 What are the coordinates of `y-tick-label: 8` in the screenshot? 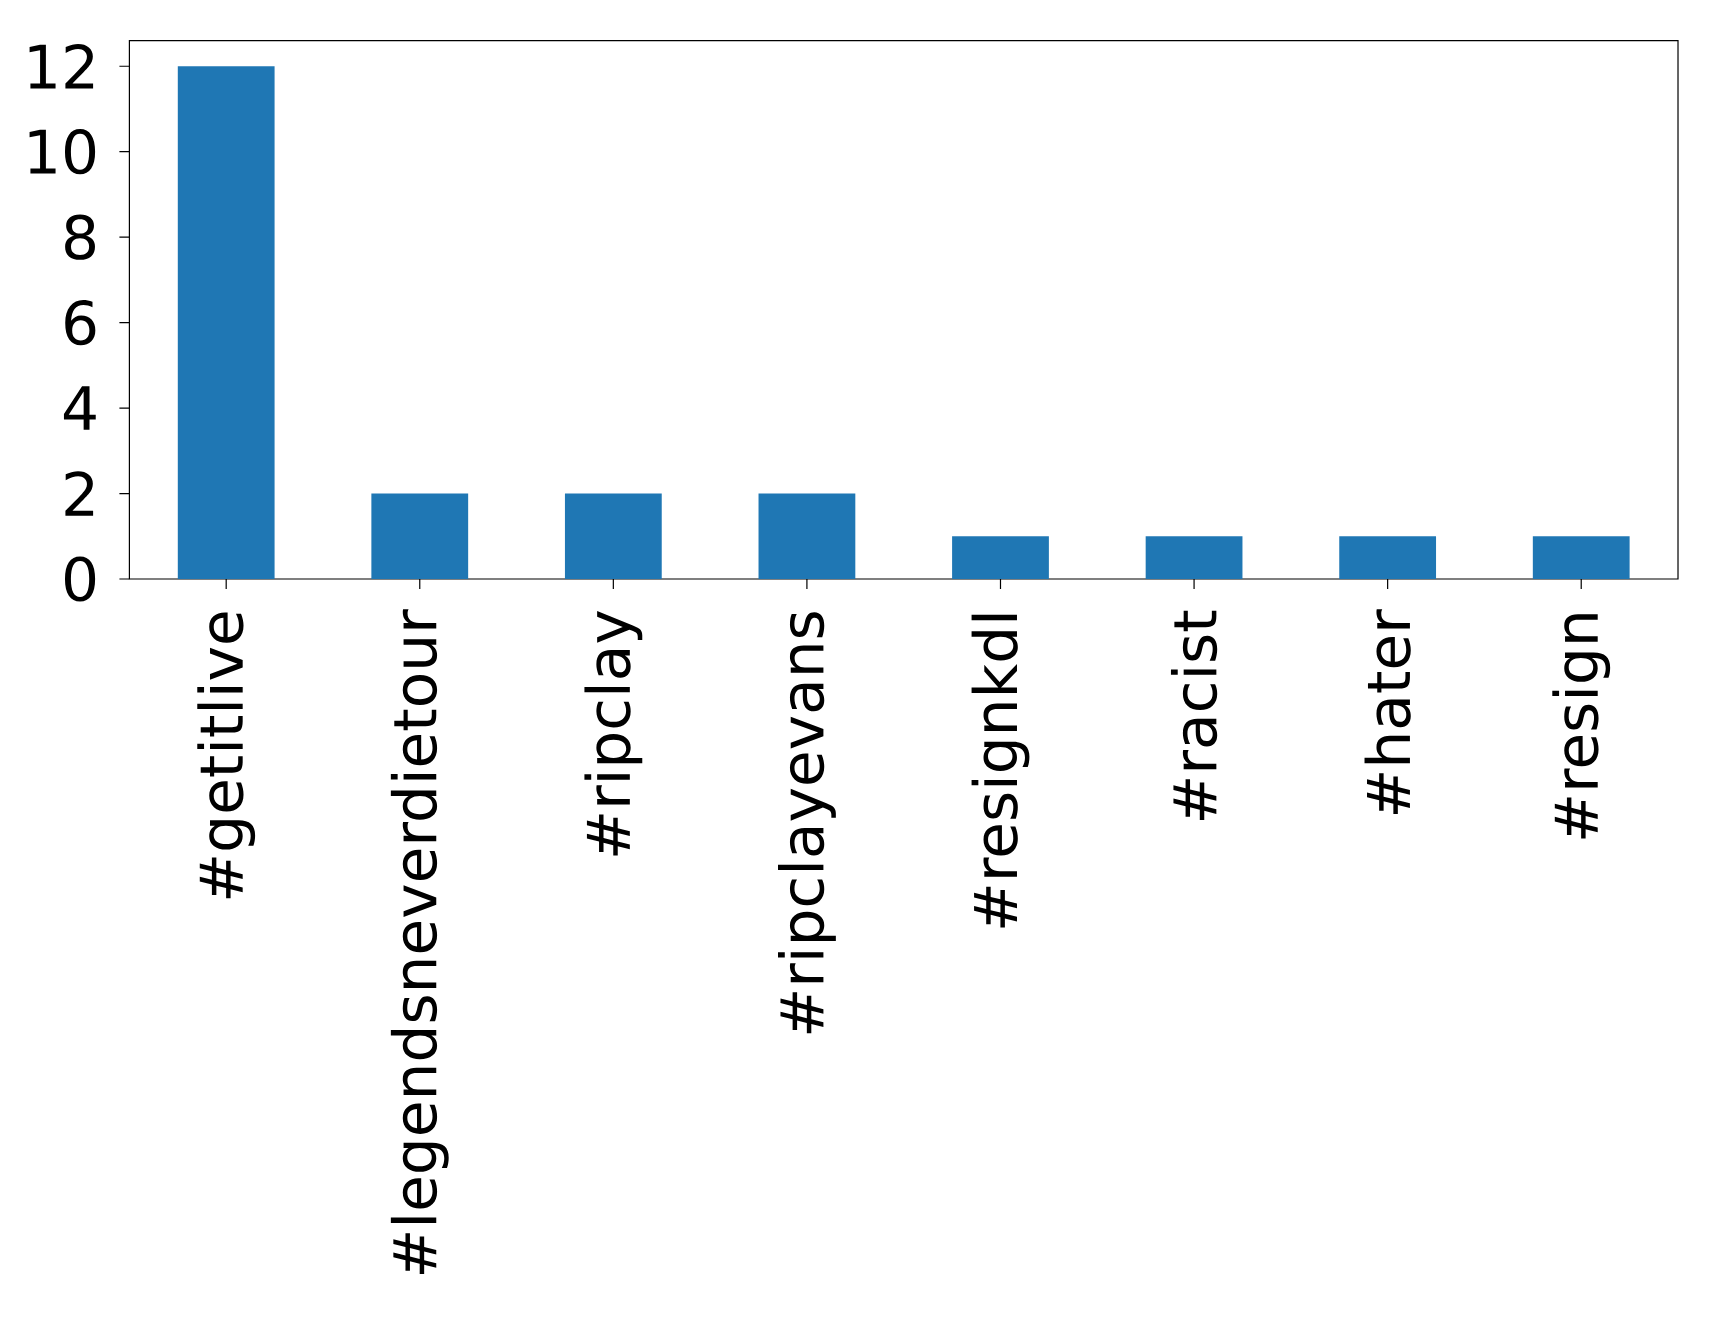 It's located at (80, 237).